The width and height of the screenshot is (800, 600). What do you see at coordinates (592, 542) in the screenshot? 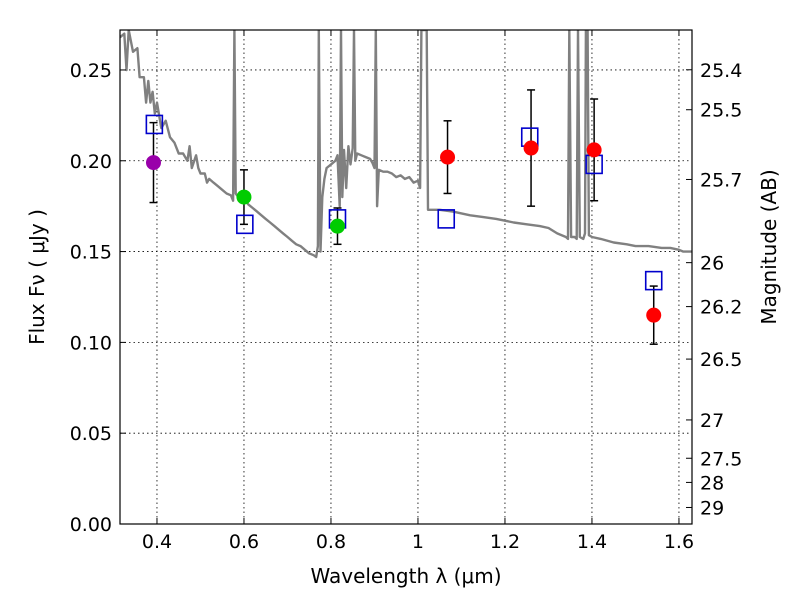
I see `x-tick-label: 1.4` at bounding box center [592, 542].